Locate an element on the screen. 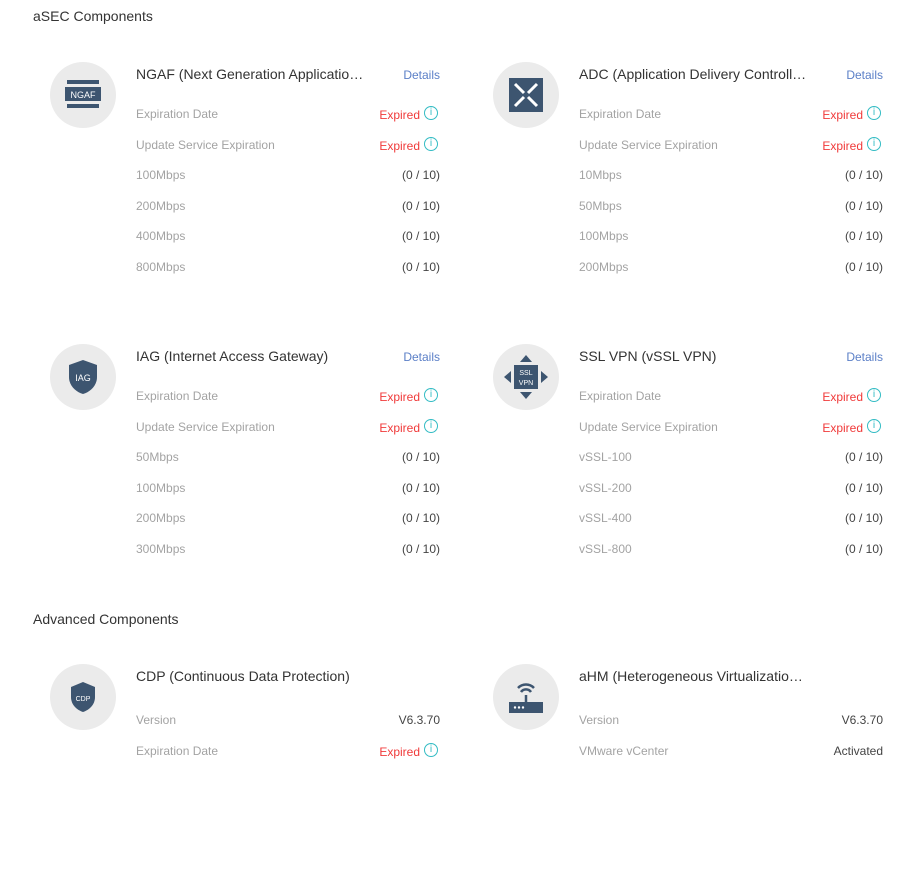  row-label: Version is located at coordinates (599, 720).